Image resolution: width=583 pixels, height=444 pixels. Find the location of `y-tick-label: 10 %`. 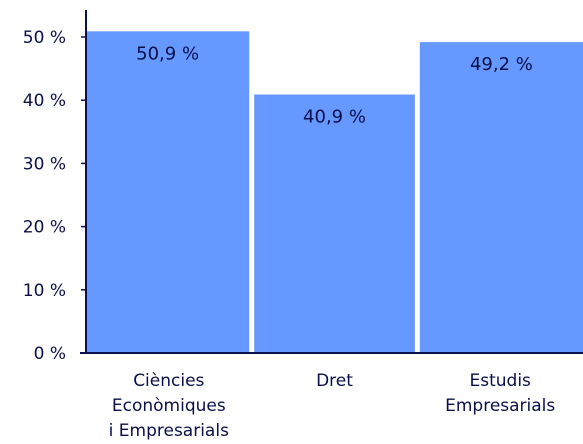

y-tick-label: 10 % is located at coordinates (44, 291).